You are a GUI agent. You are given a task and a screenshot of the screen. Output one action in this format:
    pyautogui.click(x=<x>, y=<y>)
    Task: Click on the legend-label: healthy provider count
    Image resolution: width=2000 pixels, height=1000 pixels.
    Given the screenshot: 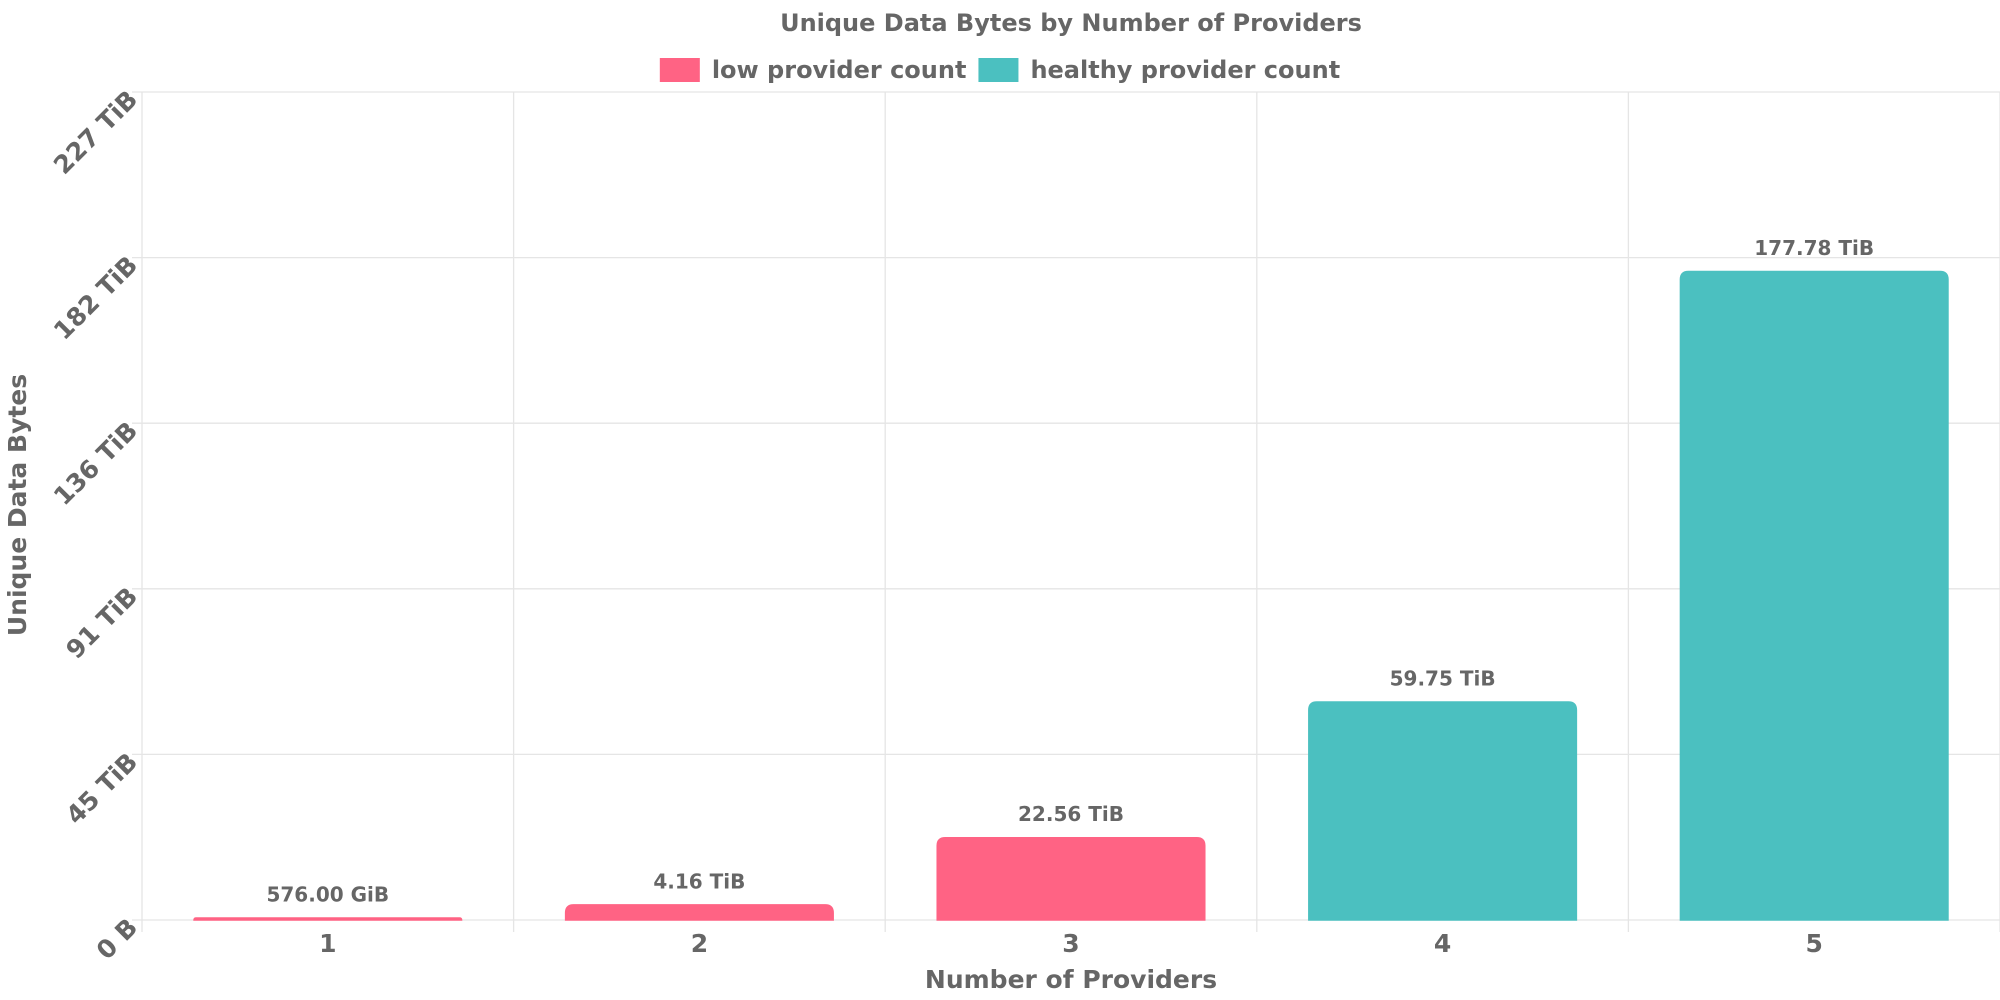 What is the action you would take?
    pyautogui.click(x=1185, y=70)
    